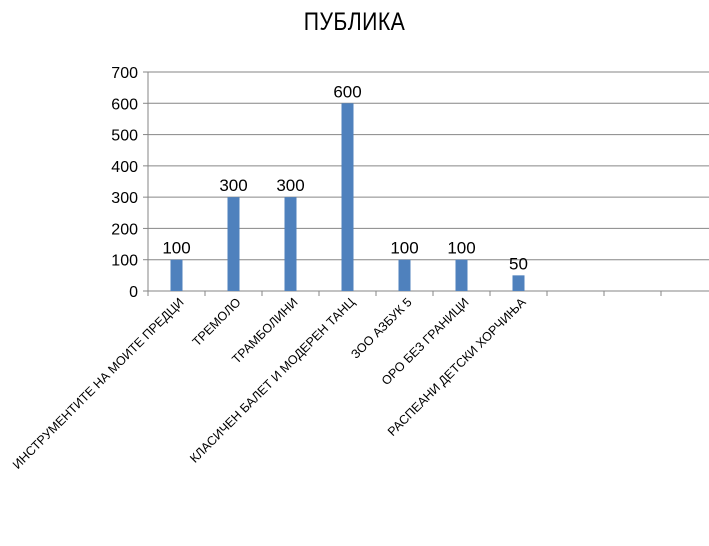 The height and width of the screenshot is (546, 709). Describe the element at coordinates (129, 183) in the screenshot. I see `y-axis-ticks: 0 100 200 300 400 500 600 700` at that location.